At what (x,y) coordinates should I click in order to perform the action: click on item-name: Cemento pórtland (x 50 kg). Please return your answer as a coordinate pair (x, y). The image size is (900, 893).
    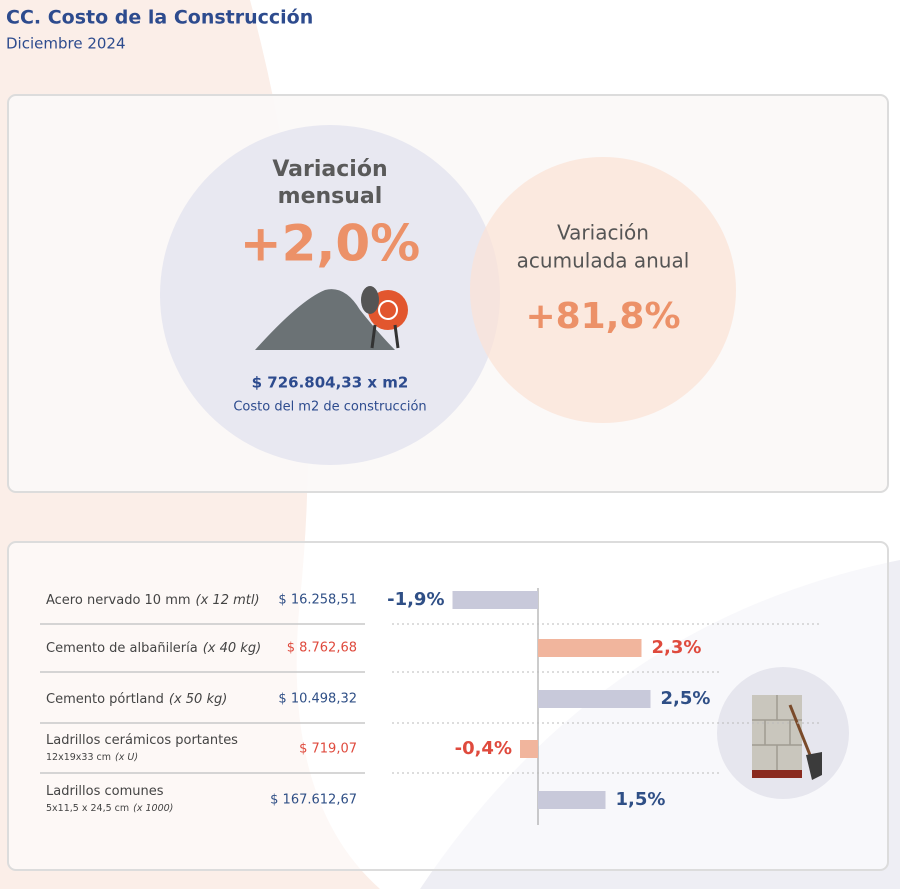
    Looking at the image, I should click on (136, 699).